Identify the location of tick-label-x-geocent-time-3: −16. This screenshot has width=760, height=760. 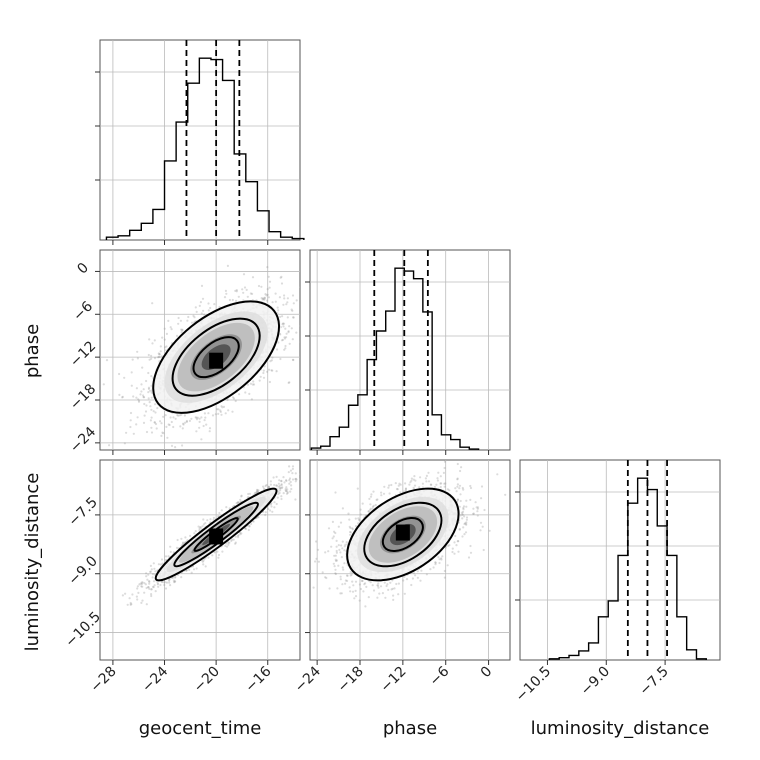
(258, 679).